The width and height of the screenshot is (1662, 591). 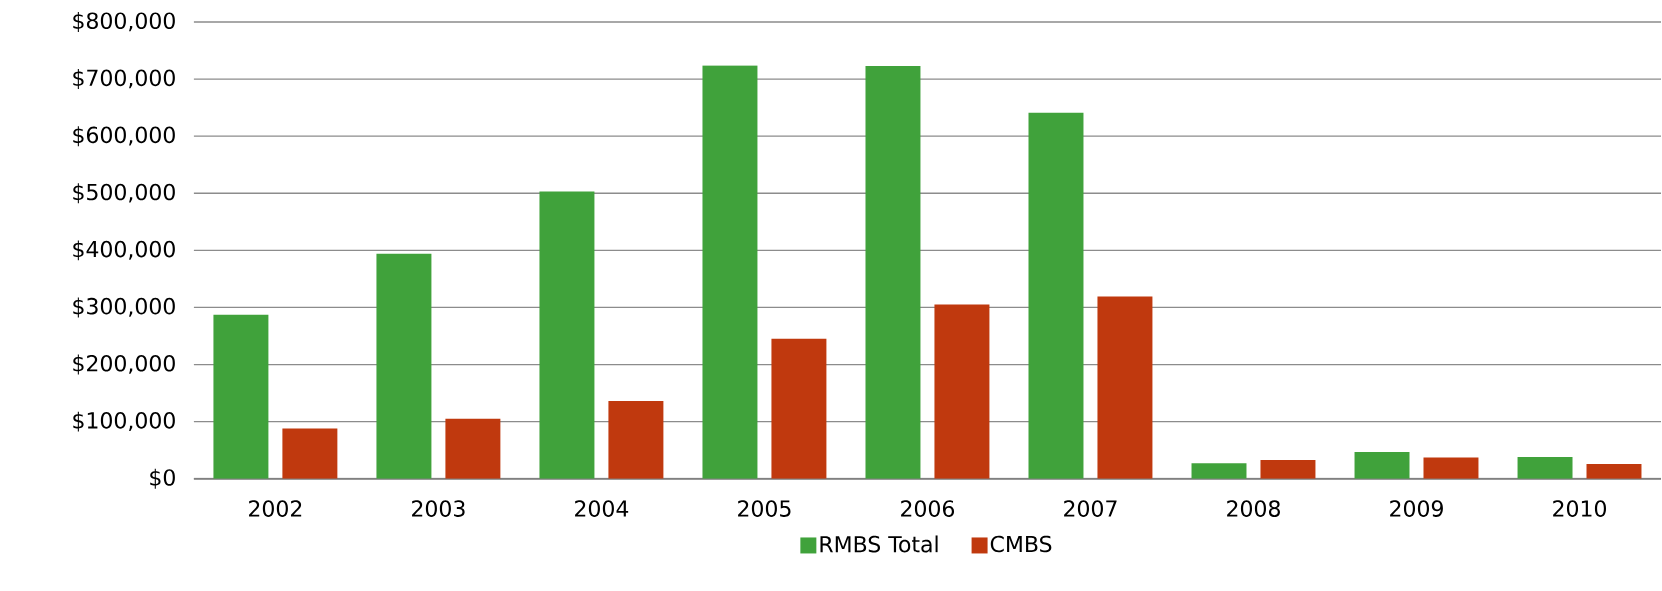 What do you see at coordinates (124, 364) in the screenshot?
I see `y-tick-label: $200,000` at bounding box center [124, 364].